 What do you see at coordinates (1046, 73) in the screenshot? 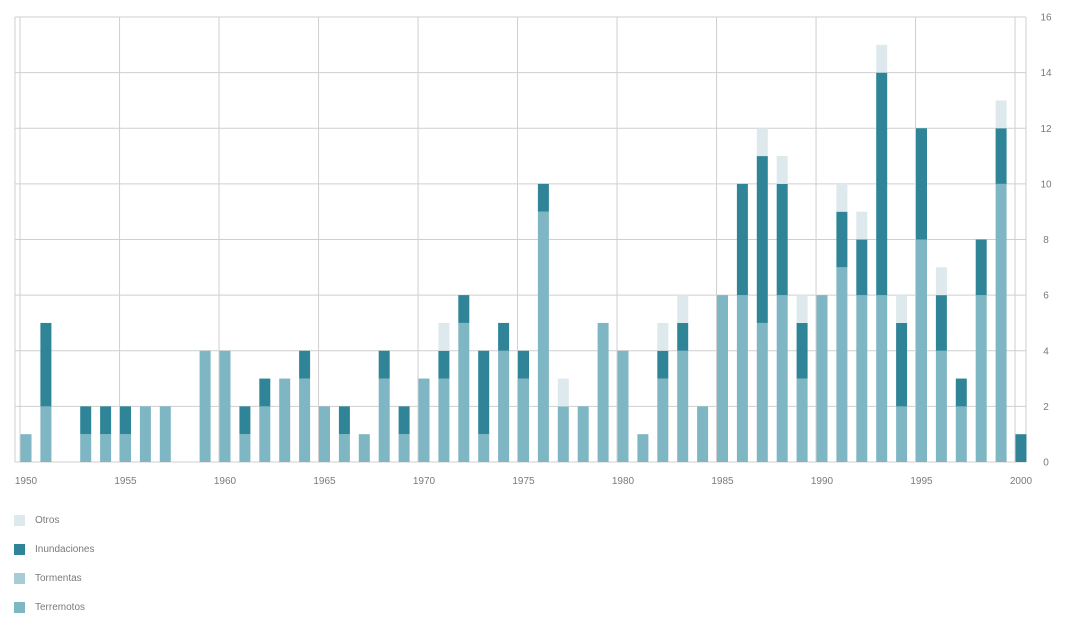
I see `y-tick-label-14: 14` at bounding box center [1046, 73].